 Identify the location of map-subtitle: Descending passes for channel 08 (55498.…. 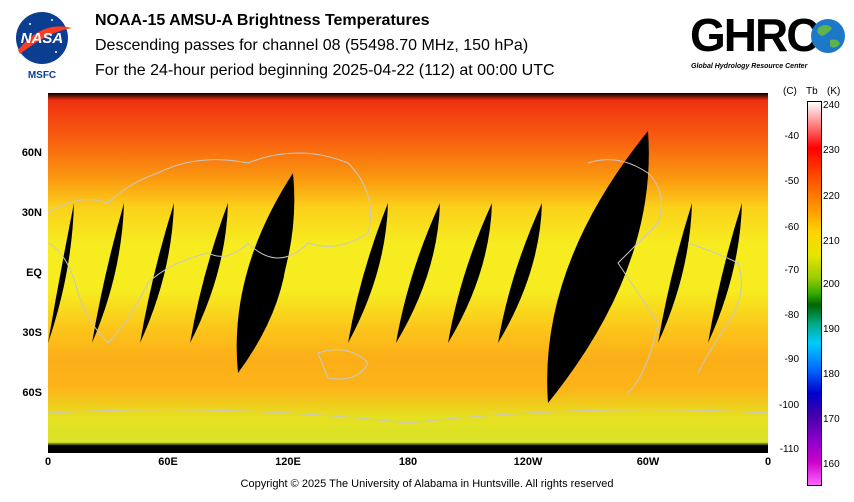
(312, 45).